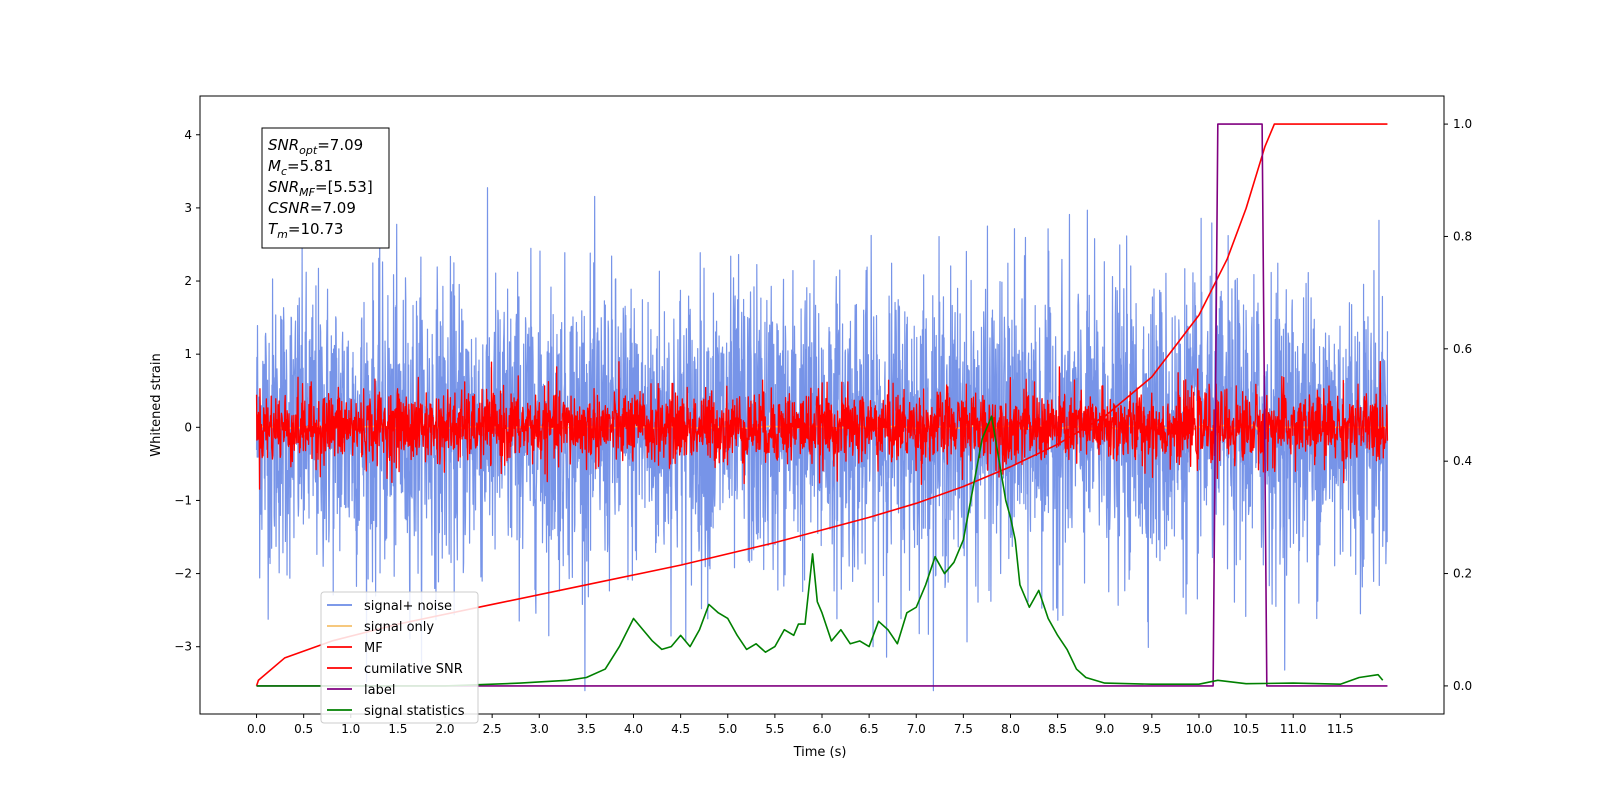 The height and width of the screenshot is (800, 1600). What do you see at coordinates (1010, 729) in the screenshot?
I see `x-tick-label: 8.0` at bounding box center [1010, 729].